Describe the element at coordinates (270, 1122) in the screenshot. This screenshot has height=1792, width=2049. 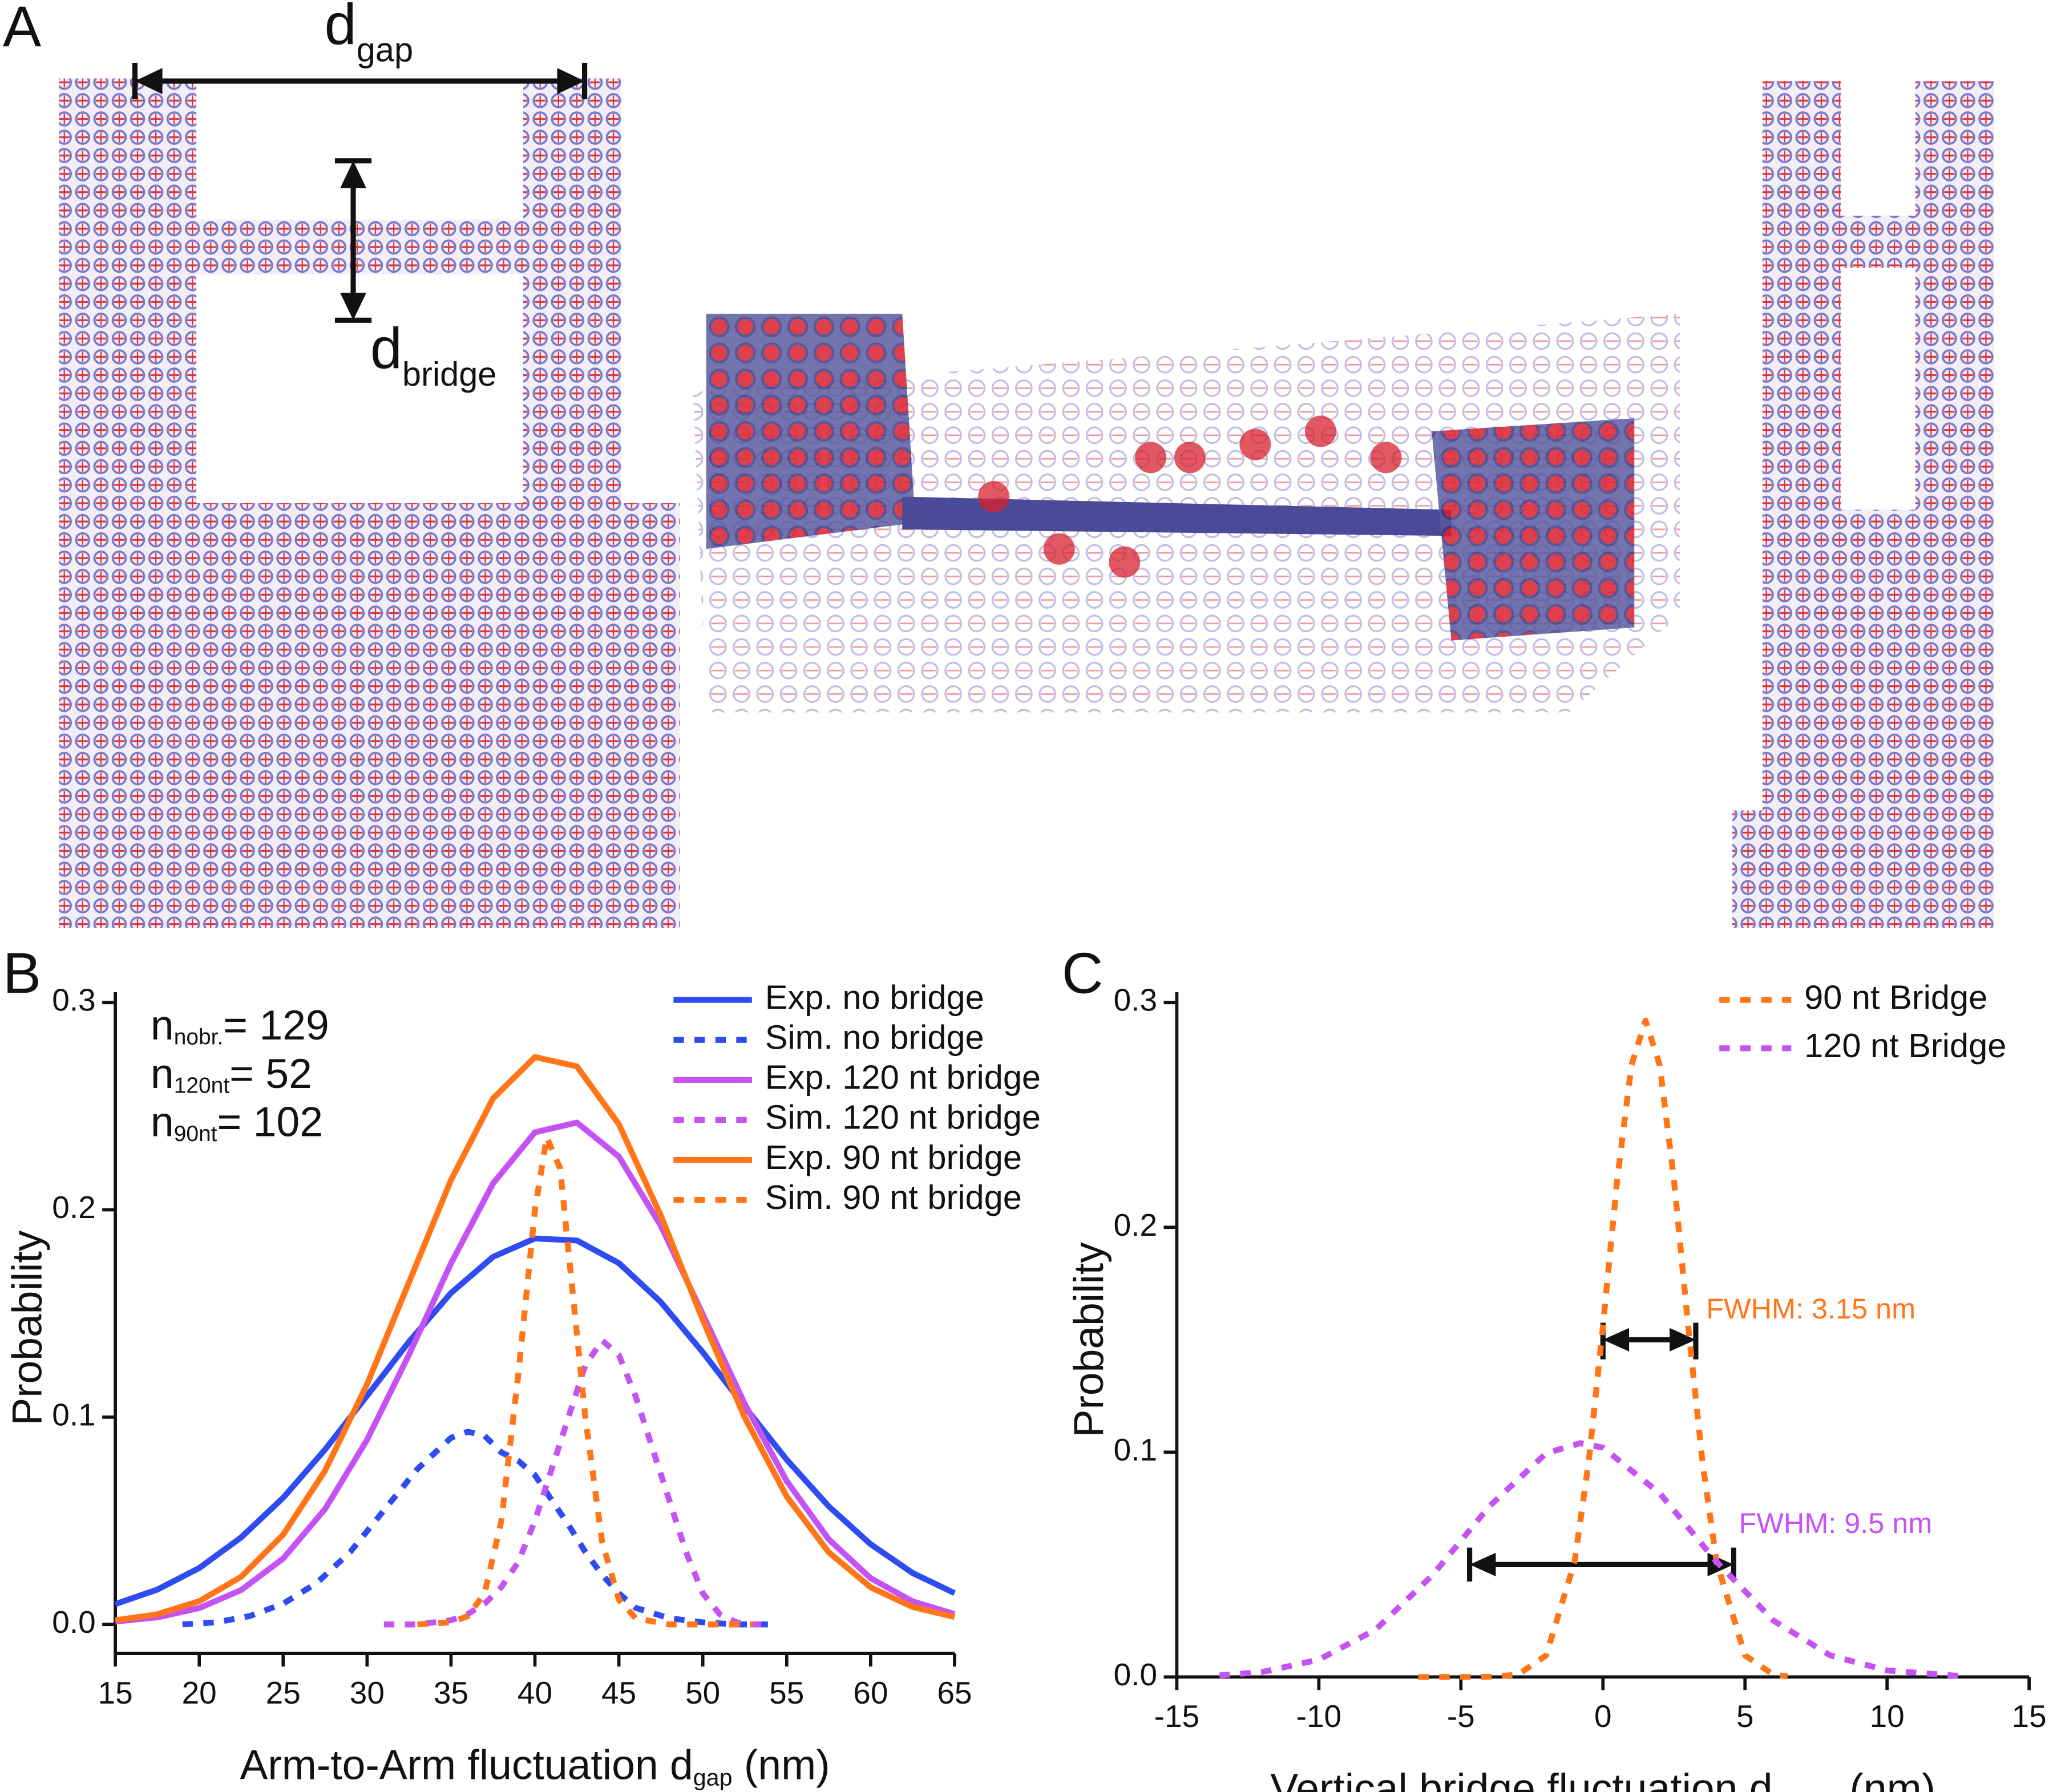
I see `text-part: = 102` at that location.